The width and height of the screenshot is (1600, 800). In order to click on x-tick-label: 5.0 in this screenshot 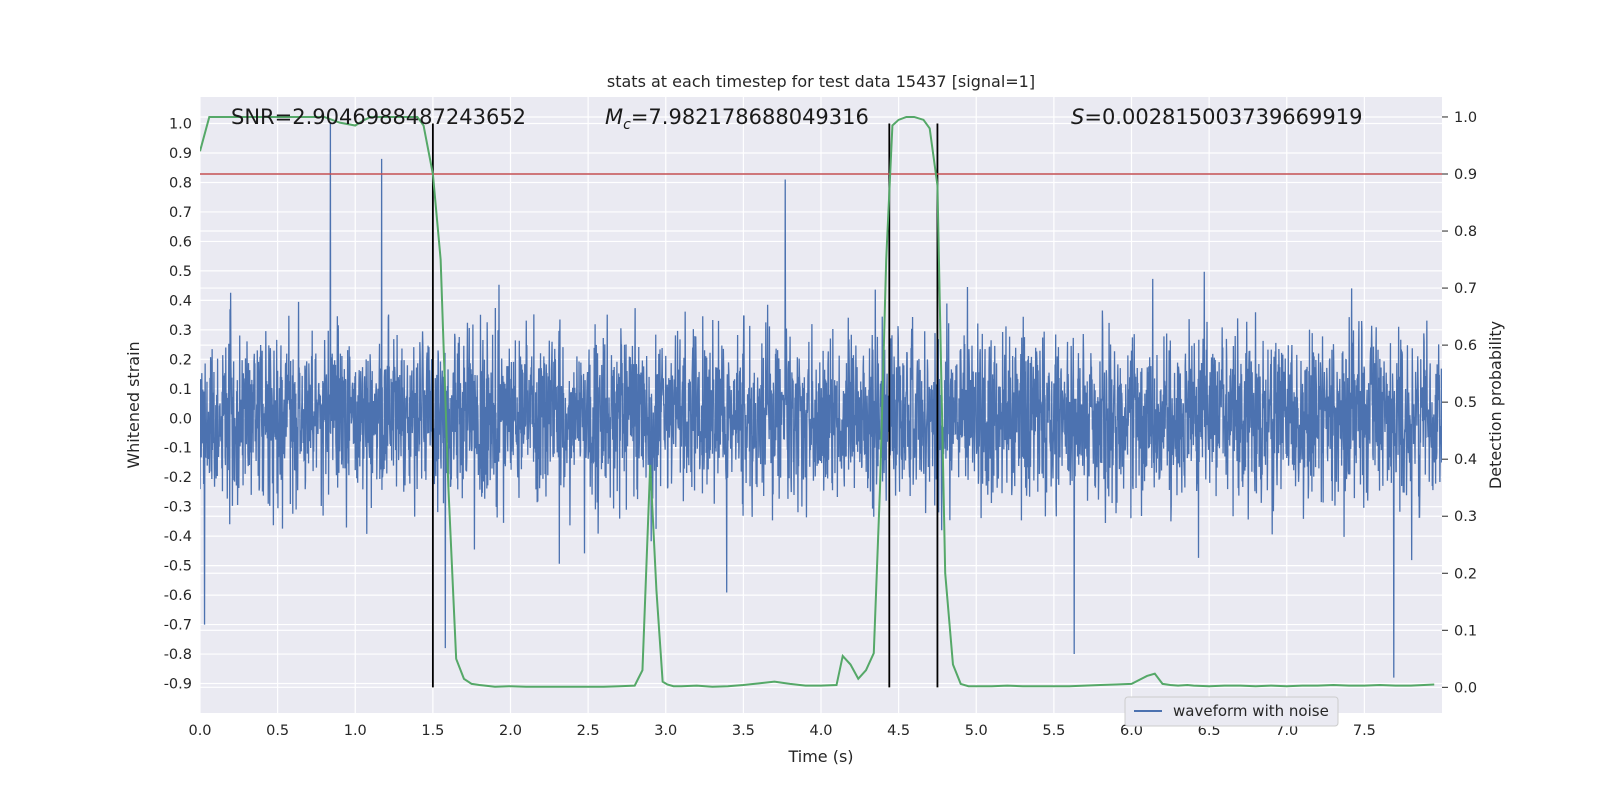, I will do `click(976, 731)`.